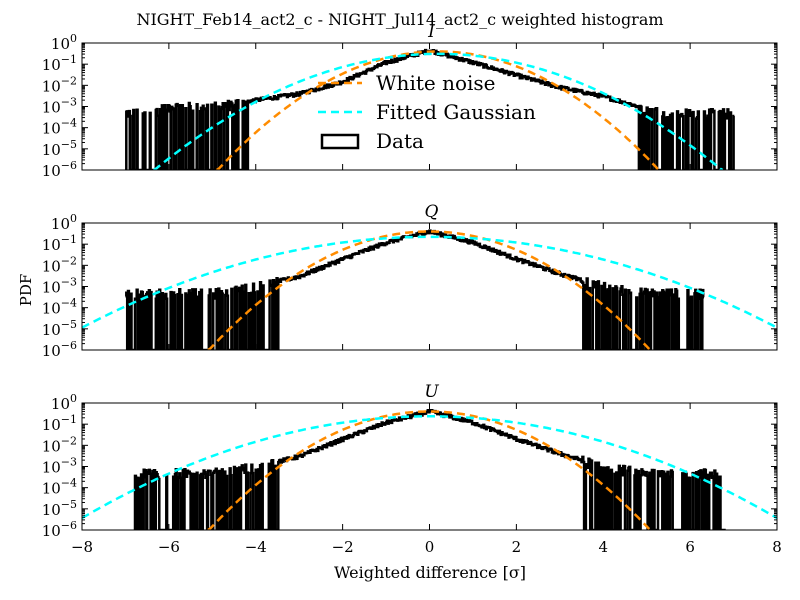  Describe the element at coordinates (456, 112) in the screenshot. I see `legend-label: Fitted Gaussian` at that location.